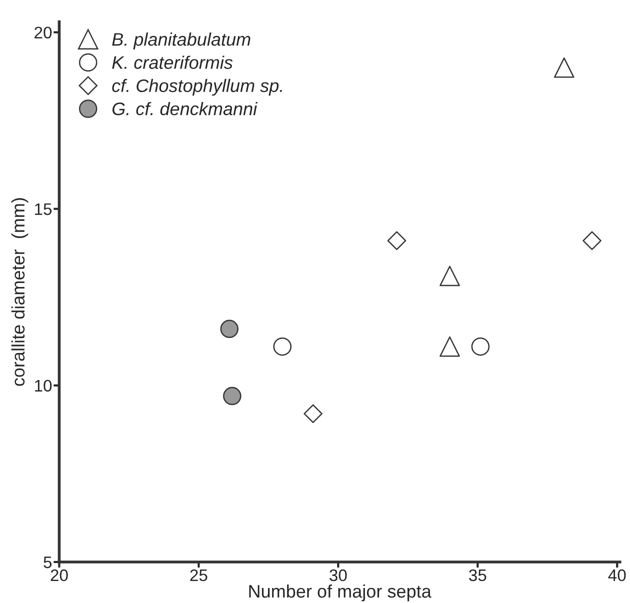 This screenshot has width=630, height=603. Describe the element at coordinates (43, 386) in the screenshot. I see `y-tick-label: 10` at that location.